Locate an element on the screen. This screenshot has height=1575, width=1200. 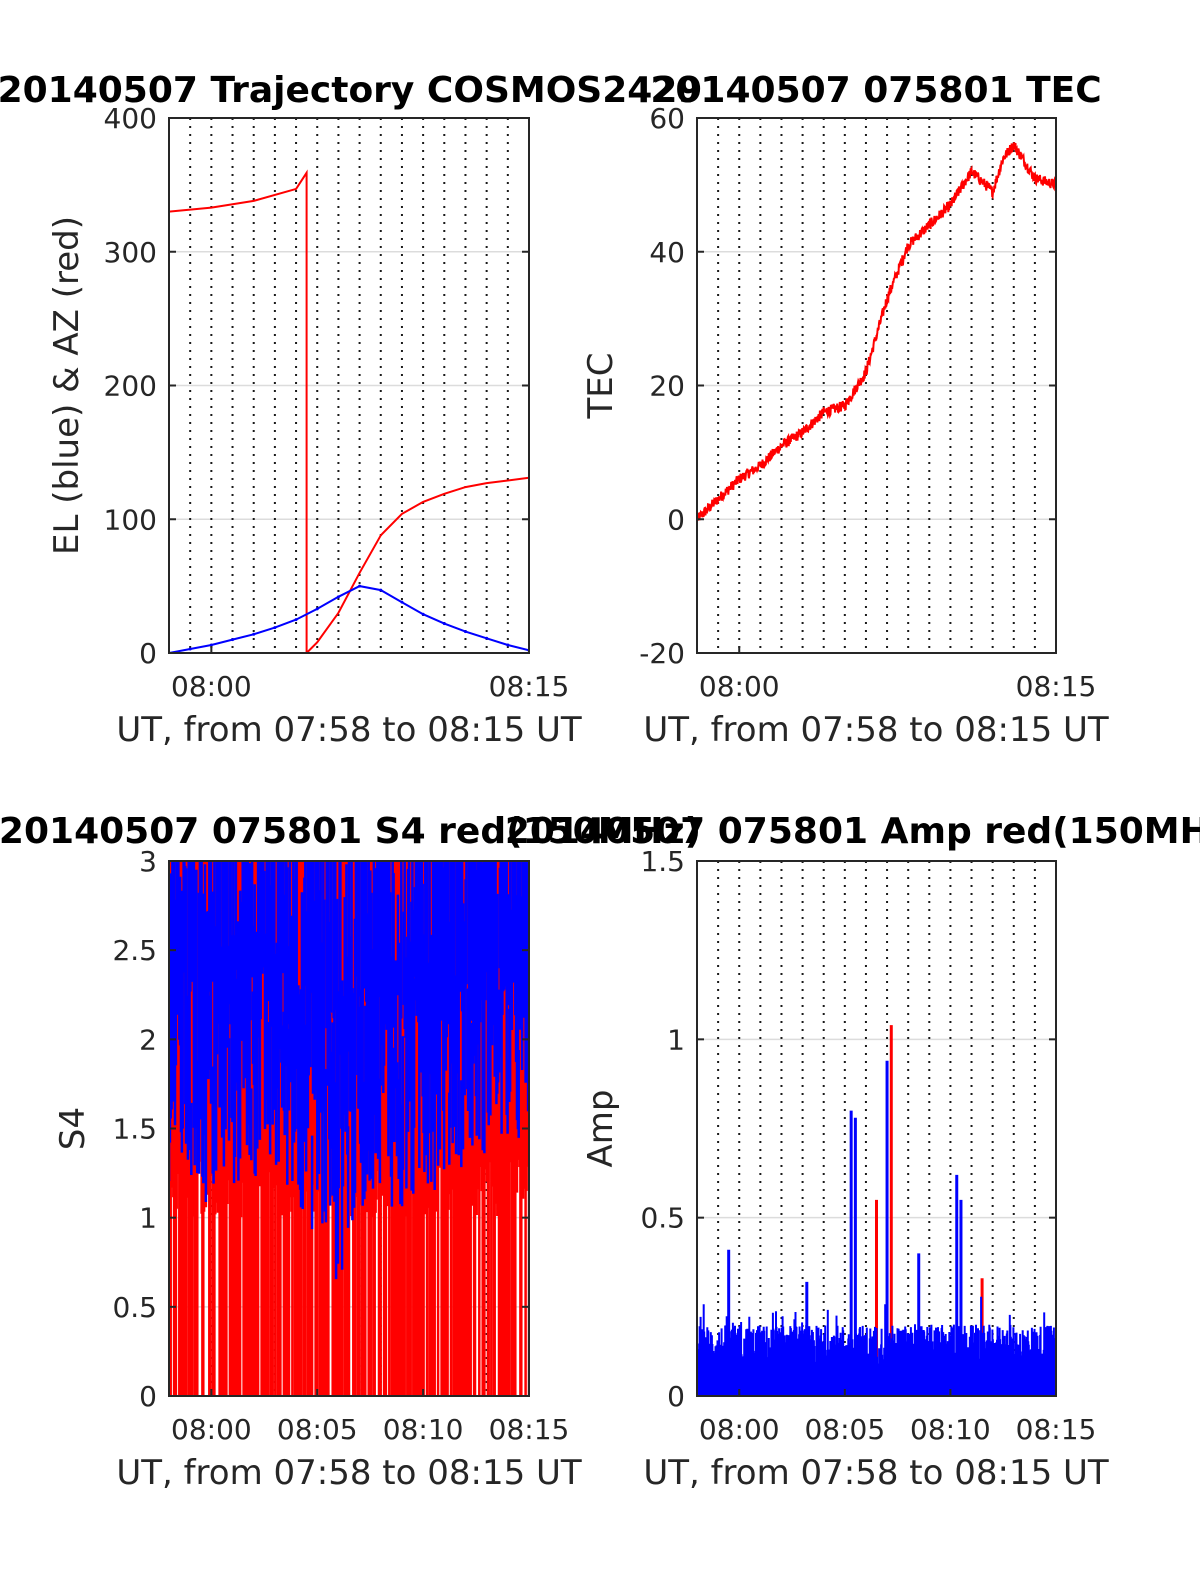
y-tick-label: 300 is located at coordinates (130, 252).